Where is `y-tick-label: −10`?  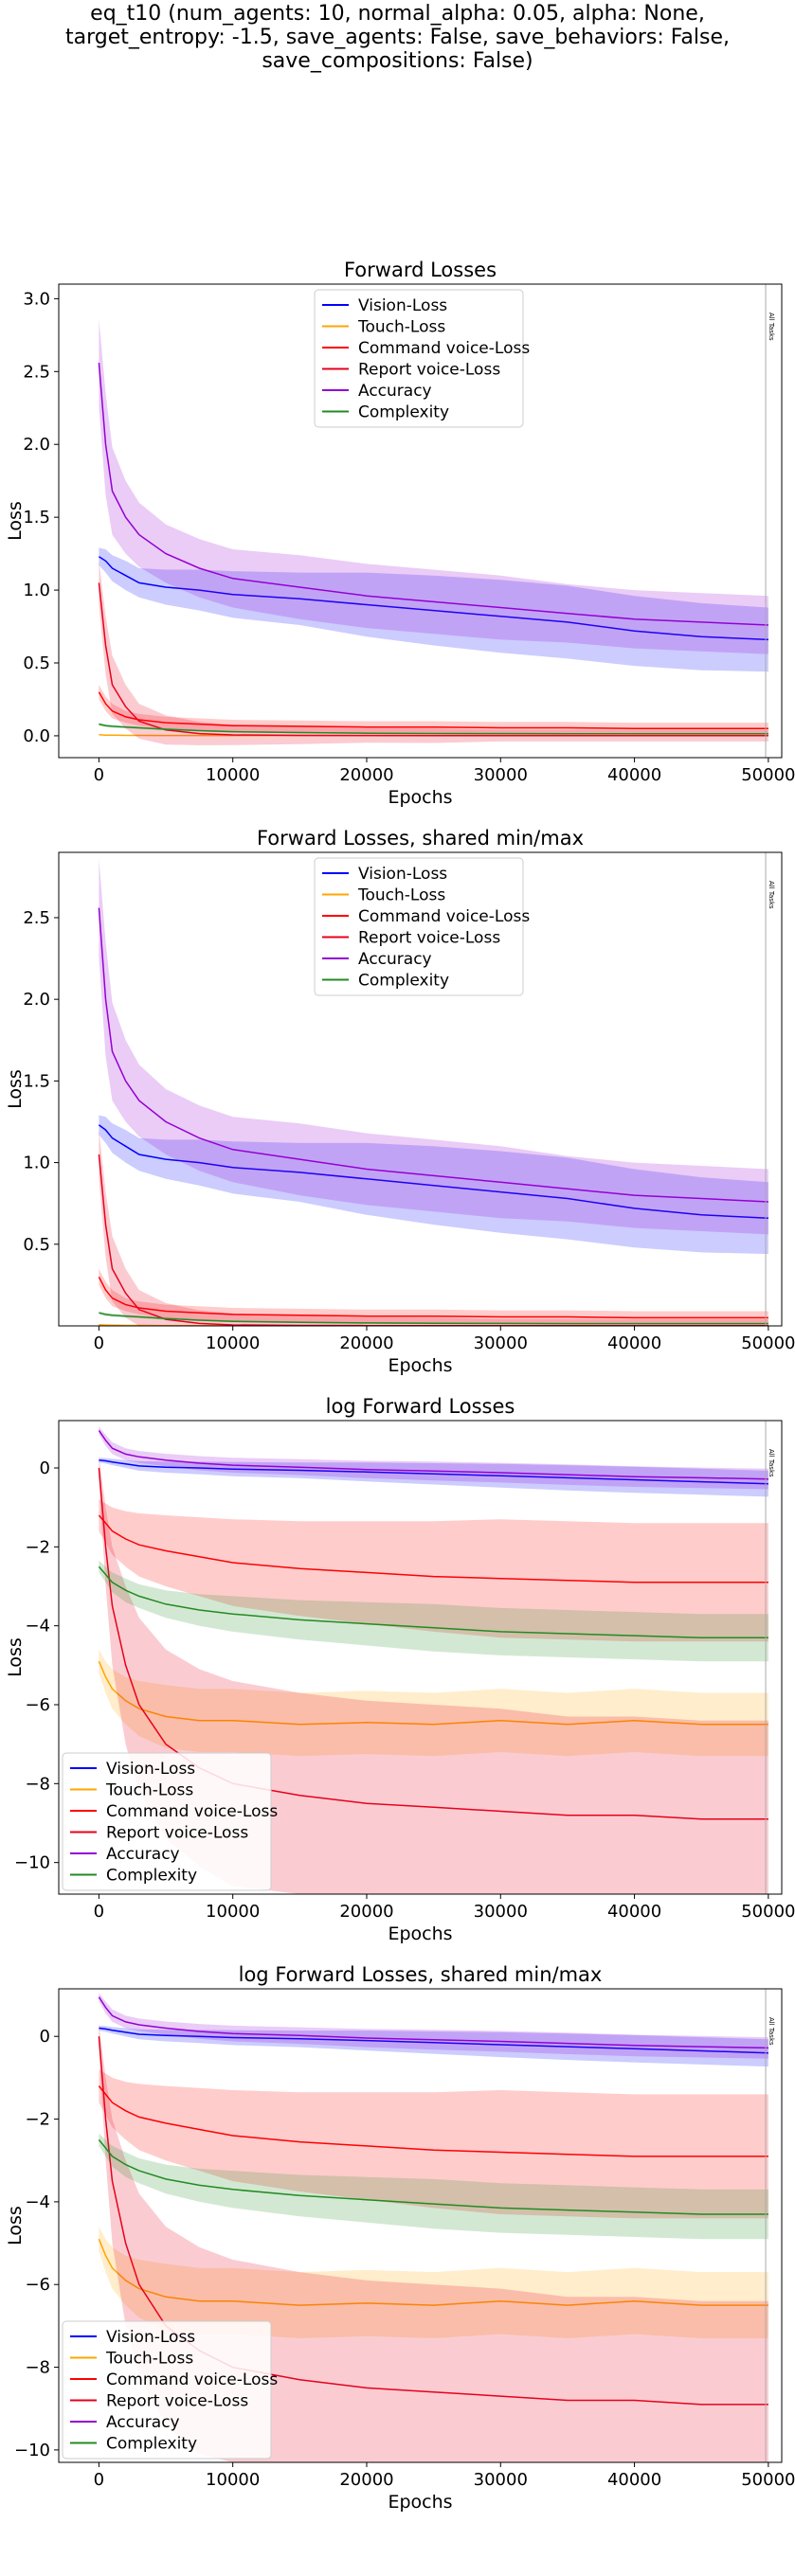 y-tick-label: −10 is located at coordinates (32, 1863).